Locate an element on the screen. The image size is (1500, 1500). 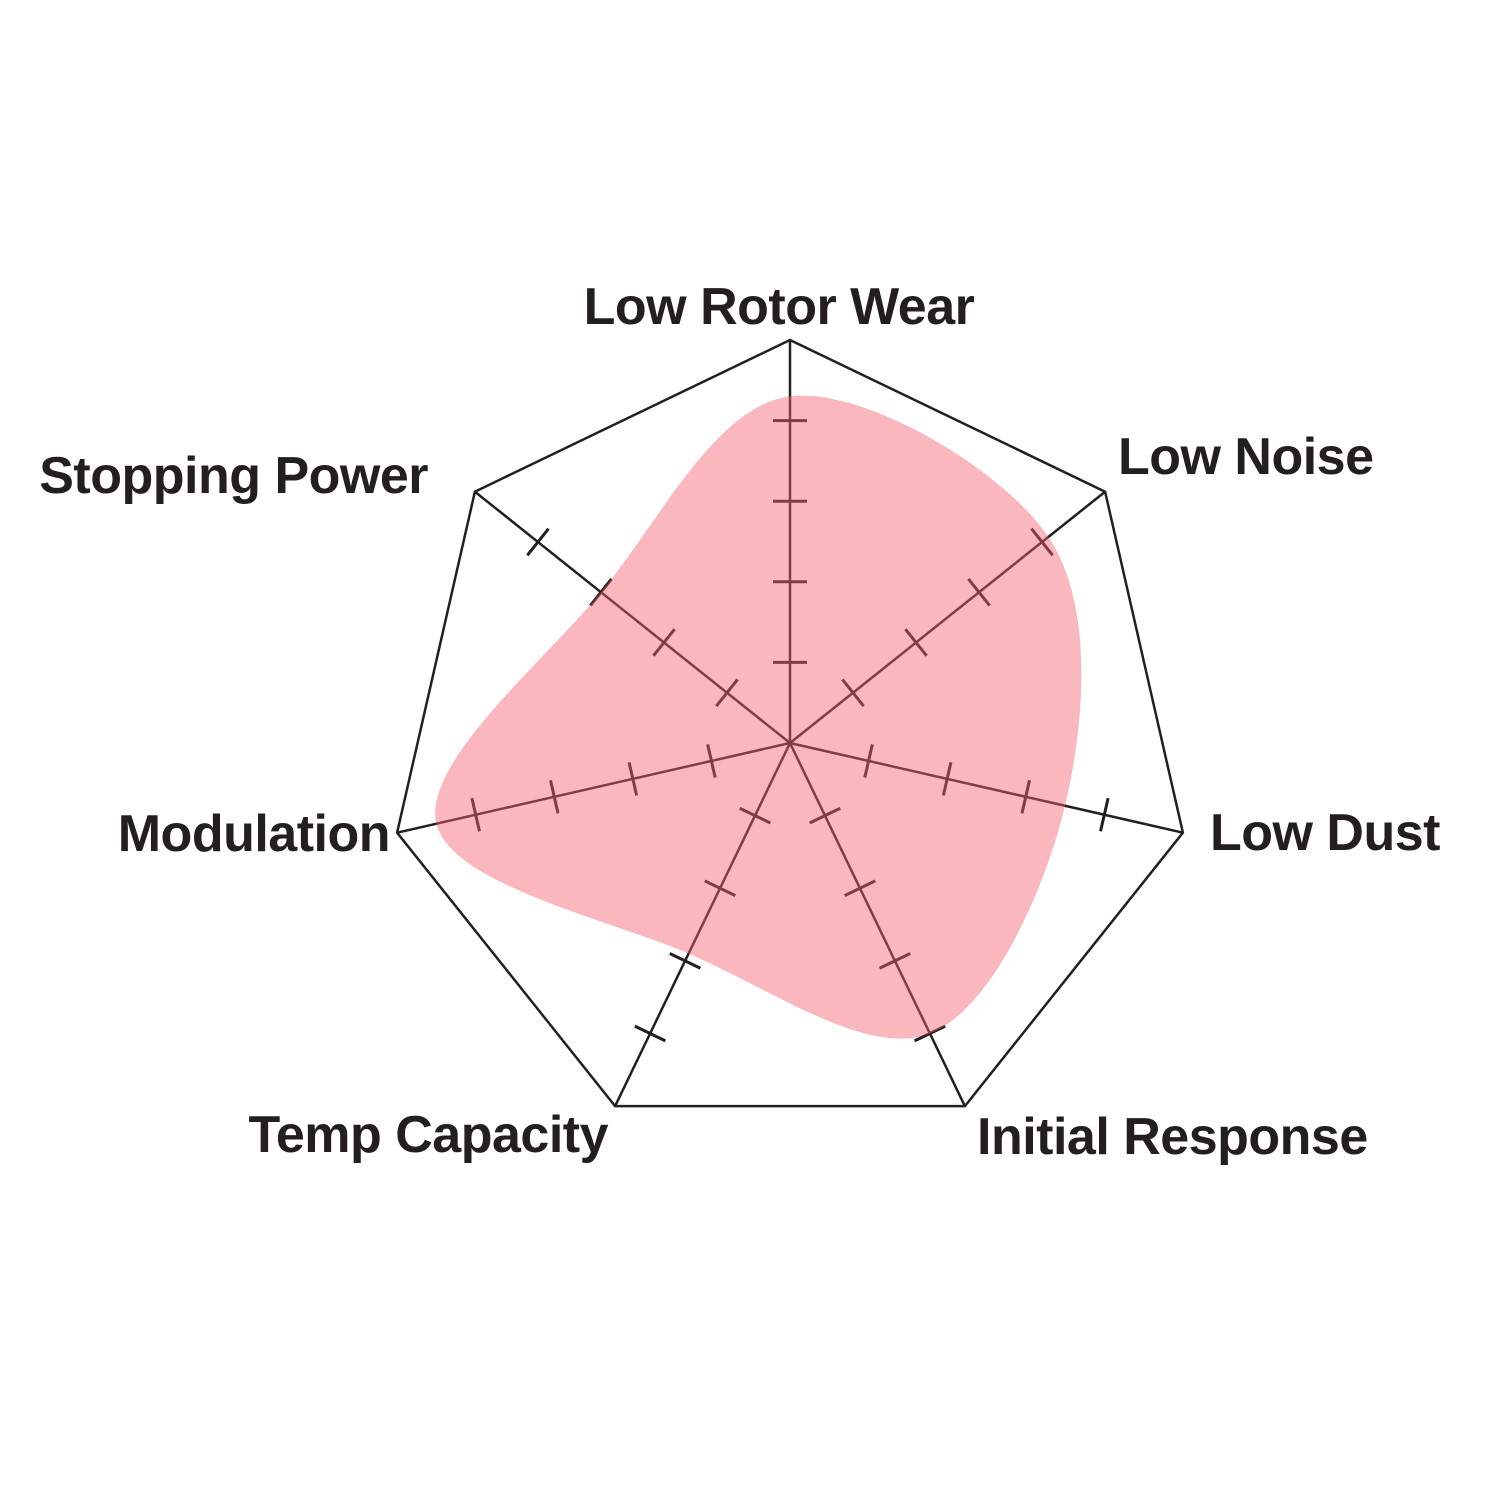
axis-label-low-rotor-wear: Low Rotor Wear is located at coordinates (779, 307).